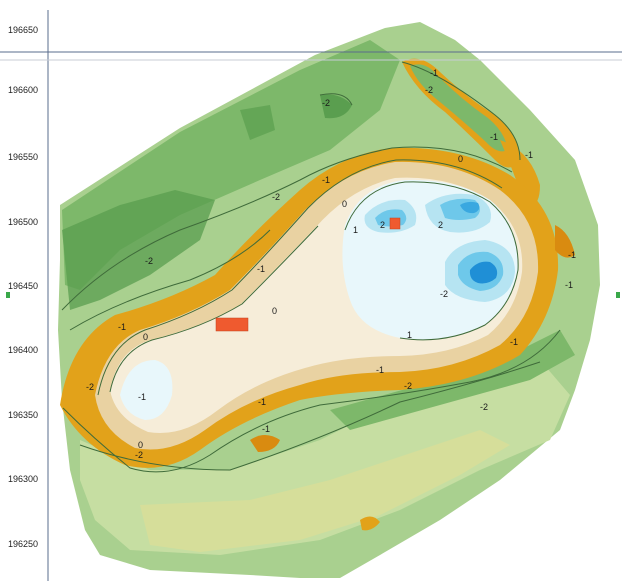 The width and height of the screenshot is (622, 586). What do you see at coordinates (325, 491) in the screenshot?
I see `yellow-green-zone-south` at bounding box center [325, 491].